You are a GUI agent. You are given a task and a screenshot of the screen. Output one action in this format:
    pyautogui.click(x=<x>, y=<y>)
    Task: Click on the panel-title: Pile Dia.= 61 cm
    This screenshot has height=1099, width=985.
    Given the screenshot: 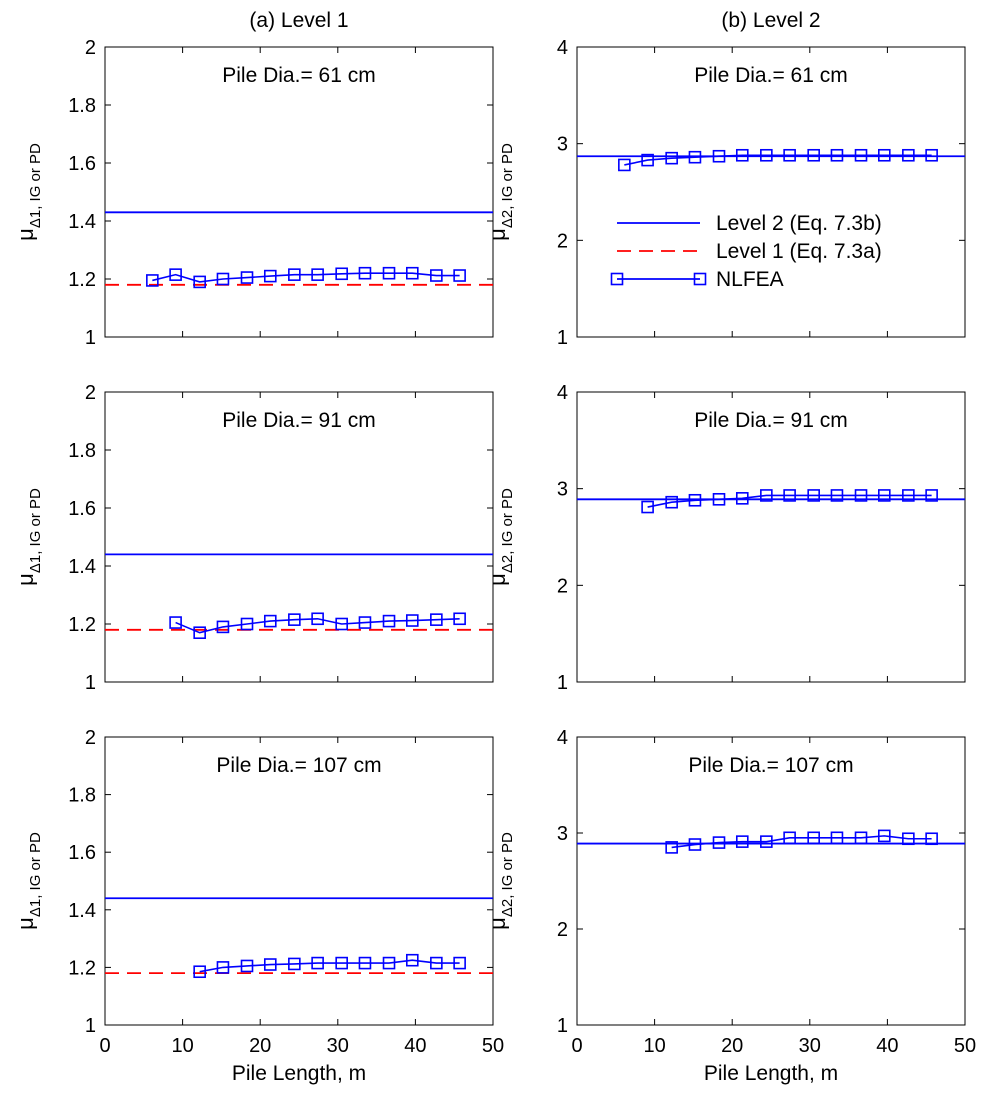 What is the action you would take?
    pyautogui.click(x=770, y=75)
    